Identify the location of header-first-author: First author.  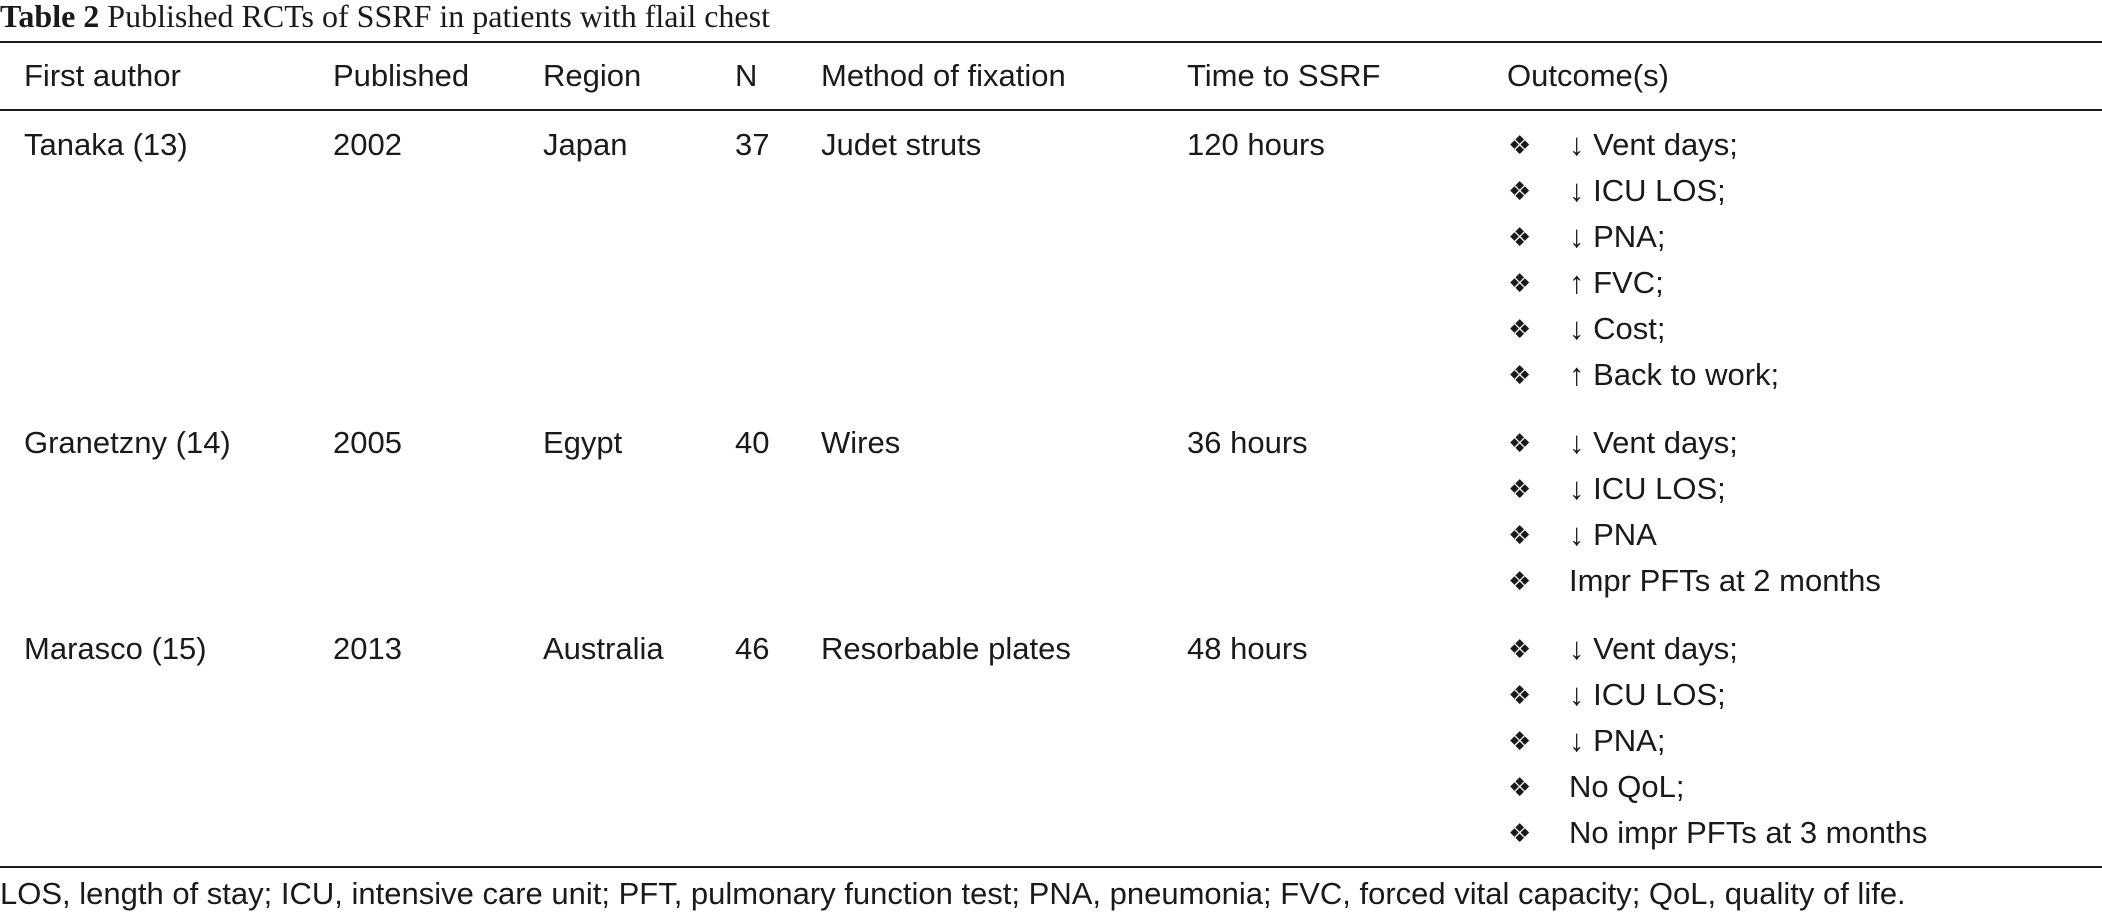
(102, 75).